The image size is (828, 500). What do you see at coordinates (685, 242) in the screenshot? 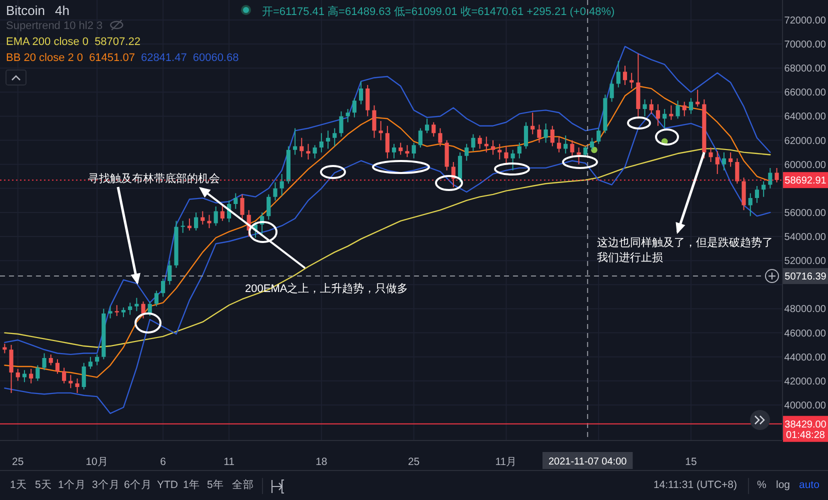
I see `annotation: 这边也同样触及了，但是跌破趋势了` at bounding box center [685, 242].